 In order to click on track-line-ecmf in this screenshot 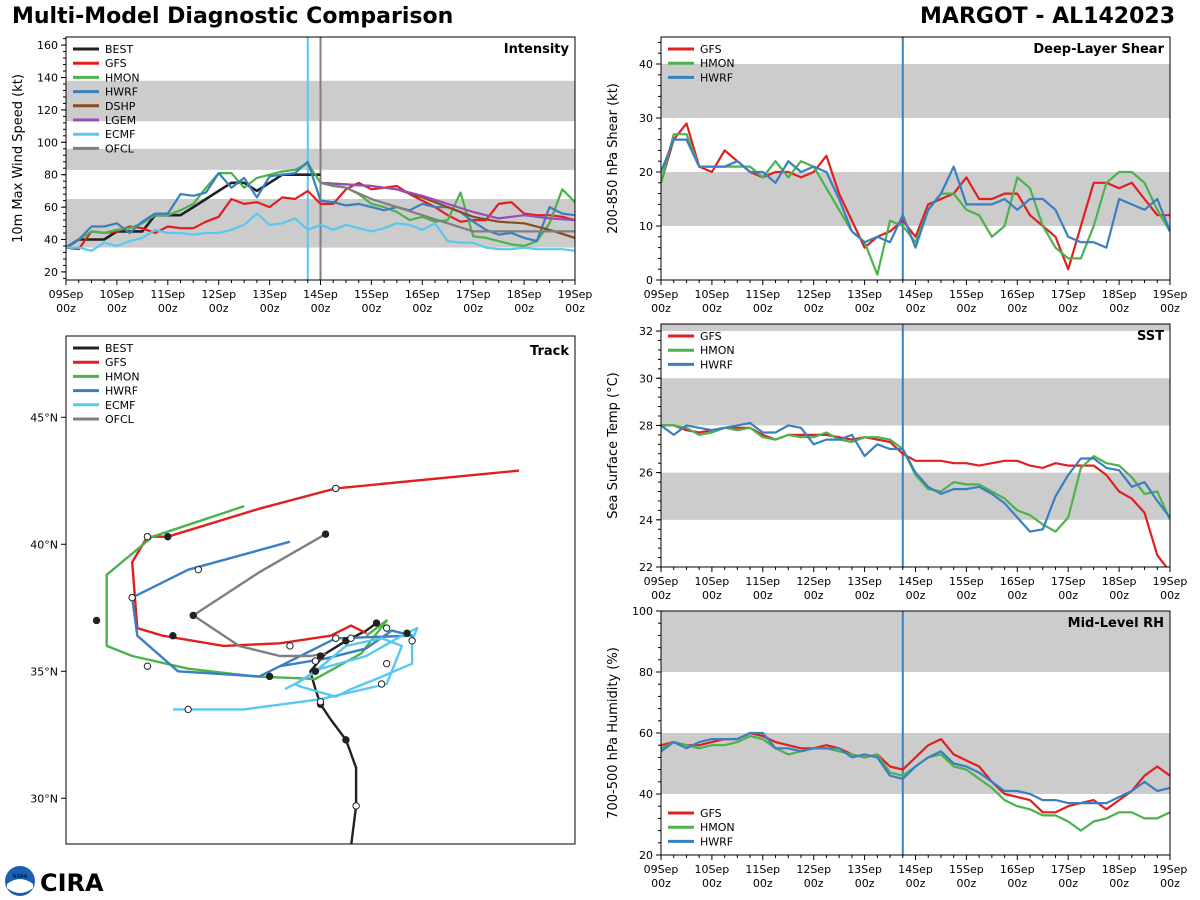, I will do `click(295, 668)`.